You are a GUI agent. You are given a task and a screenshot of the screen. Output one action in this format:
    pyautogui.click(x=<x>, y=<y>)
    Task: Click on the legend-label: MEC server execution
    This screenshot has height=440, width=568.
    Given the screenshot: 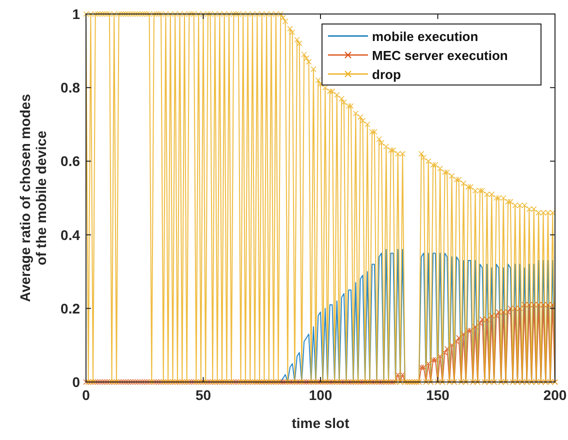 What is the action you would take?
    pyautogui.click(x=440, y=55)
    